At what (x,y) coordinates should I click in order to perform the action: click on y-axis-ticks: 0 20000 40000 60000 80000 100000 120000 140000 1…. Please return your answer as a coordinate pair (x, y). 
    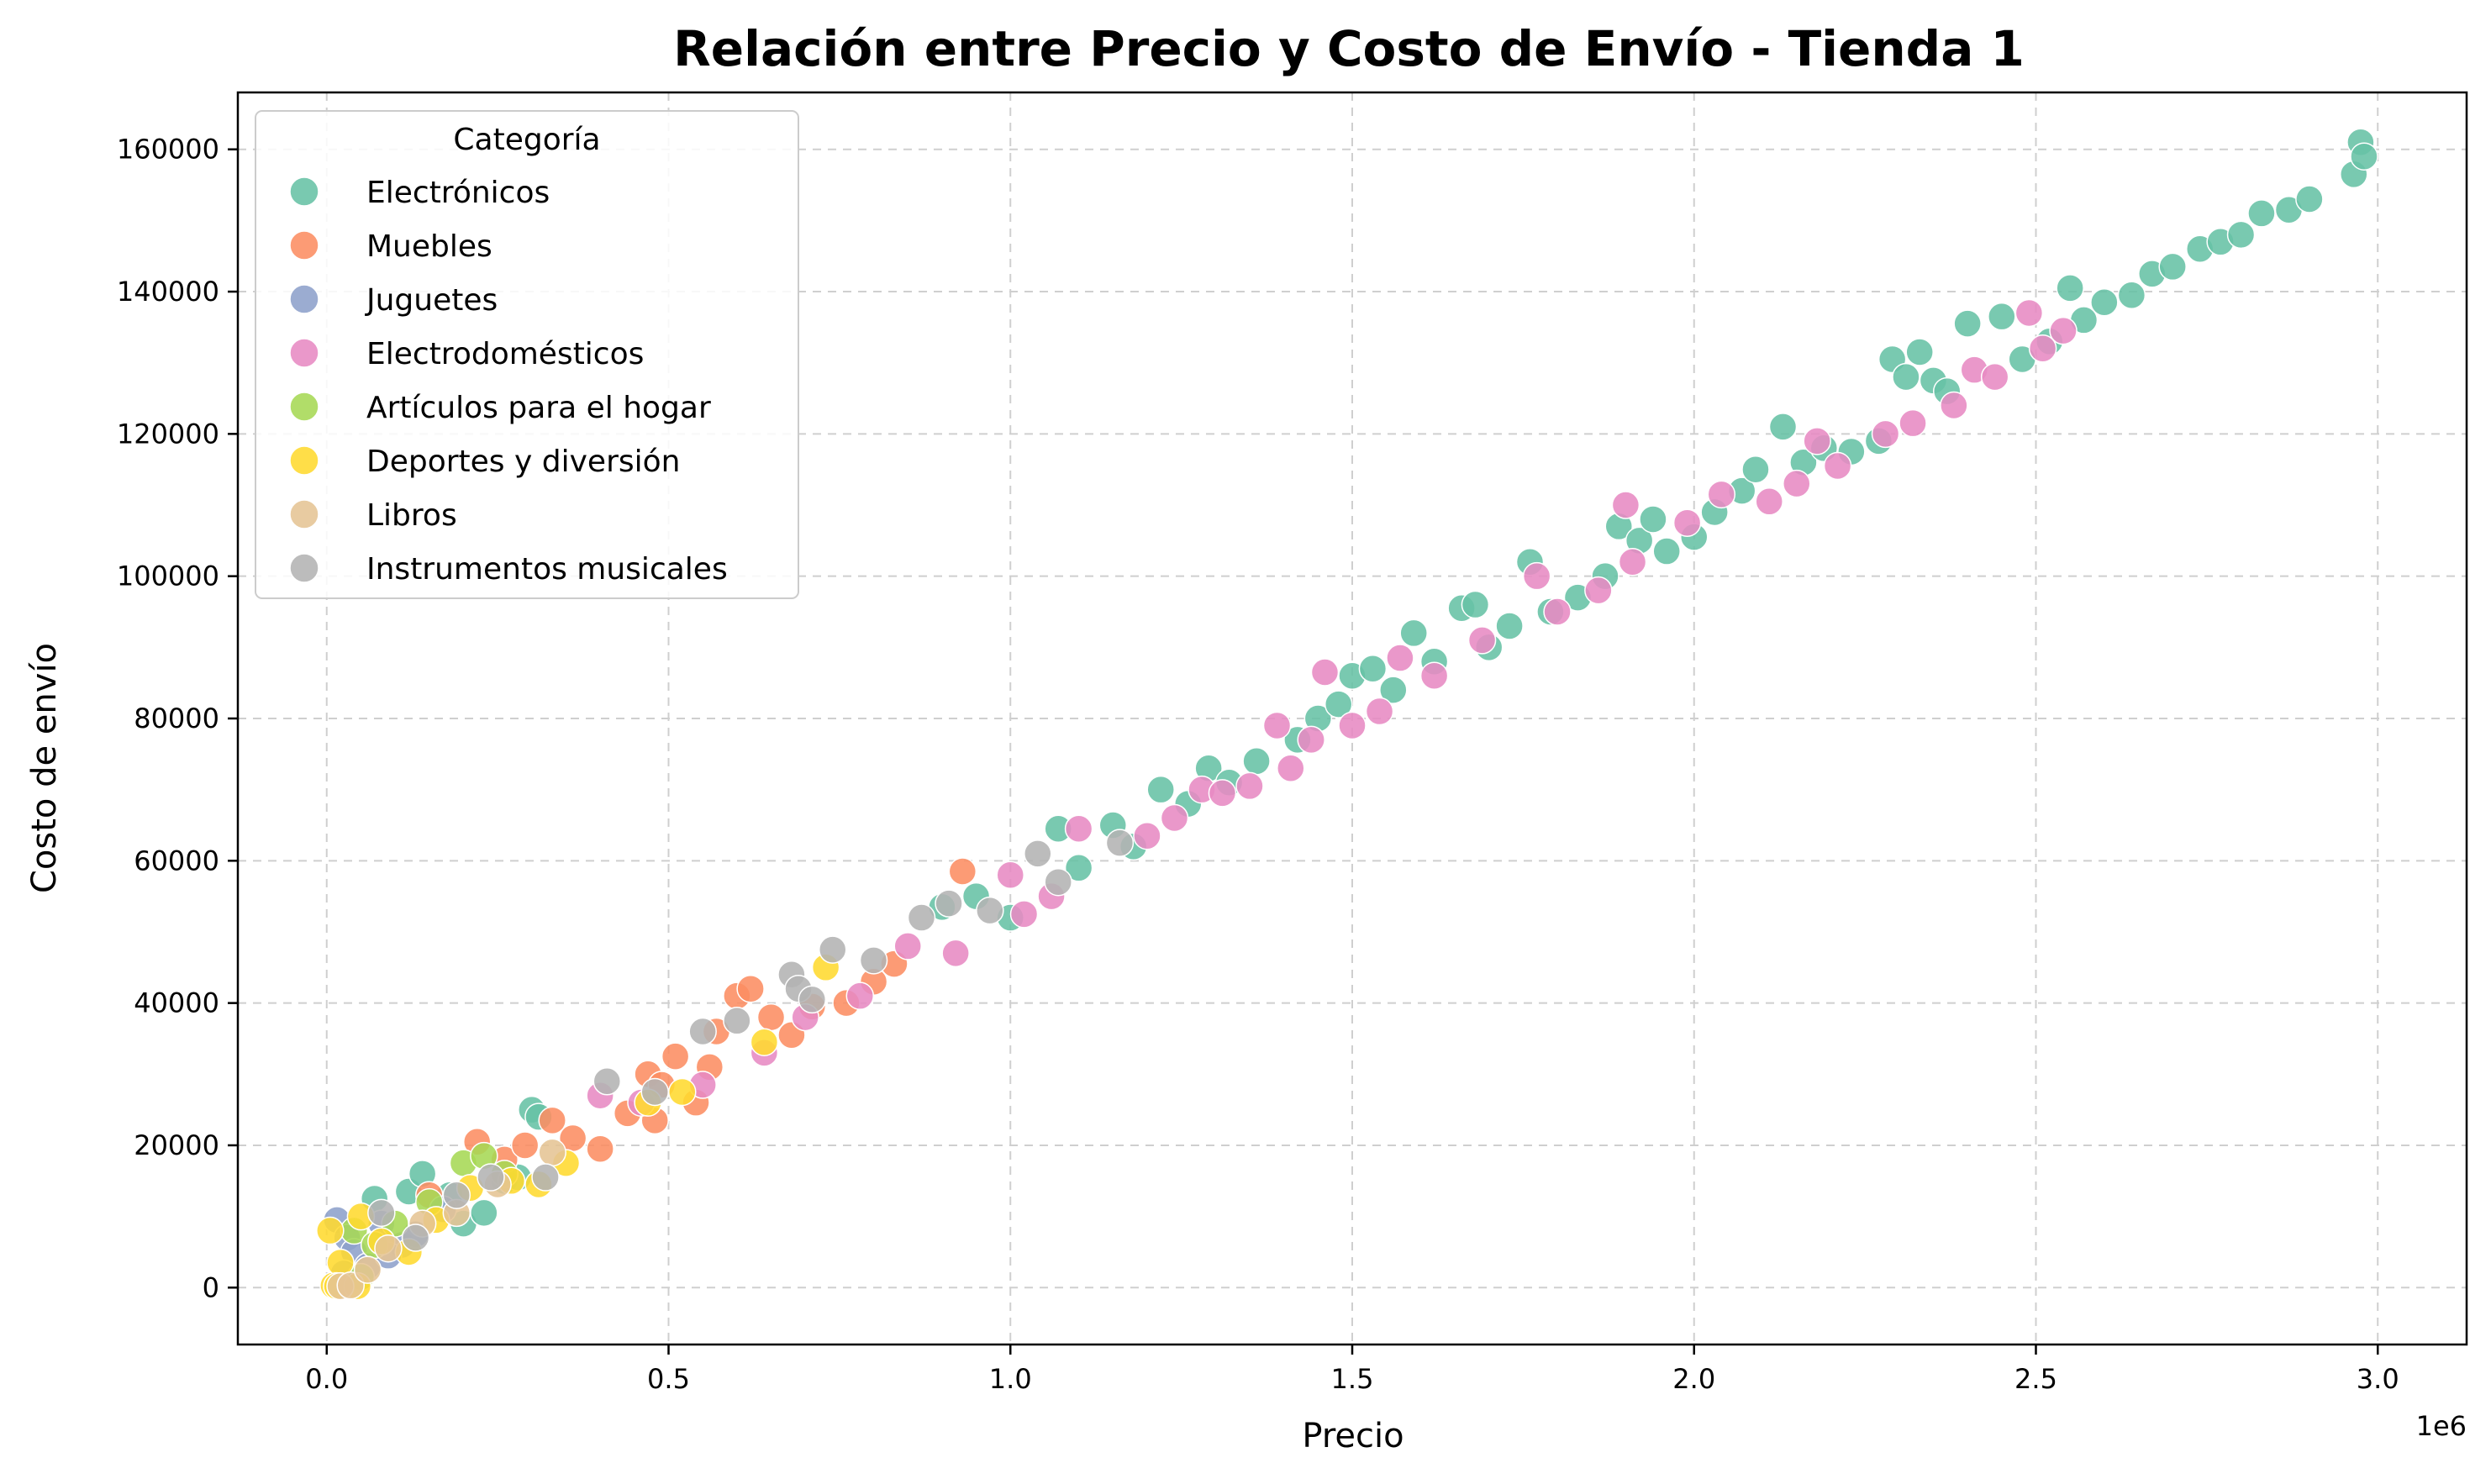
    Looking at the image, I should click on (177, 719).